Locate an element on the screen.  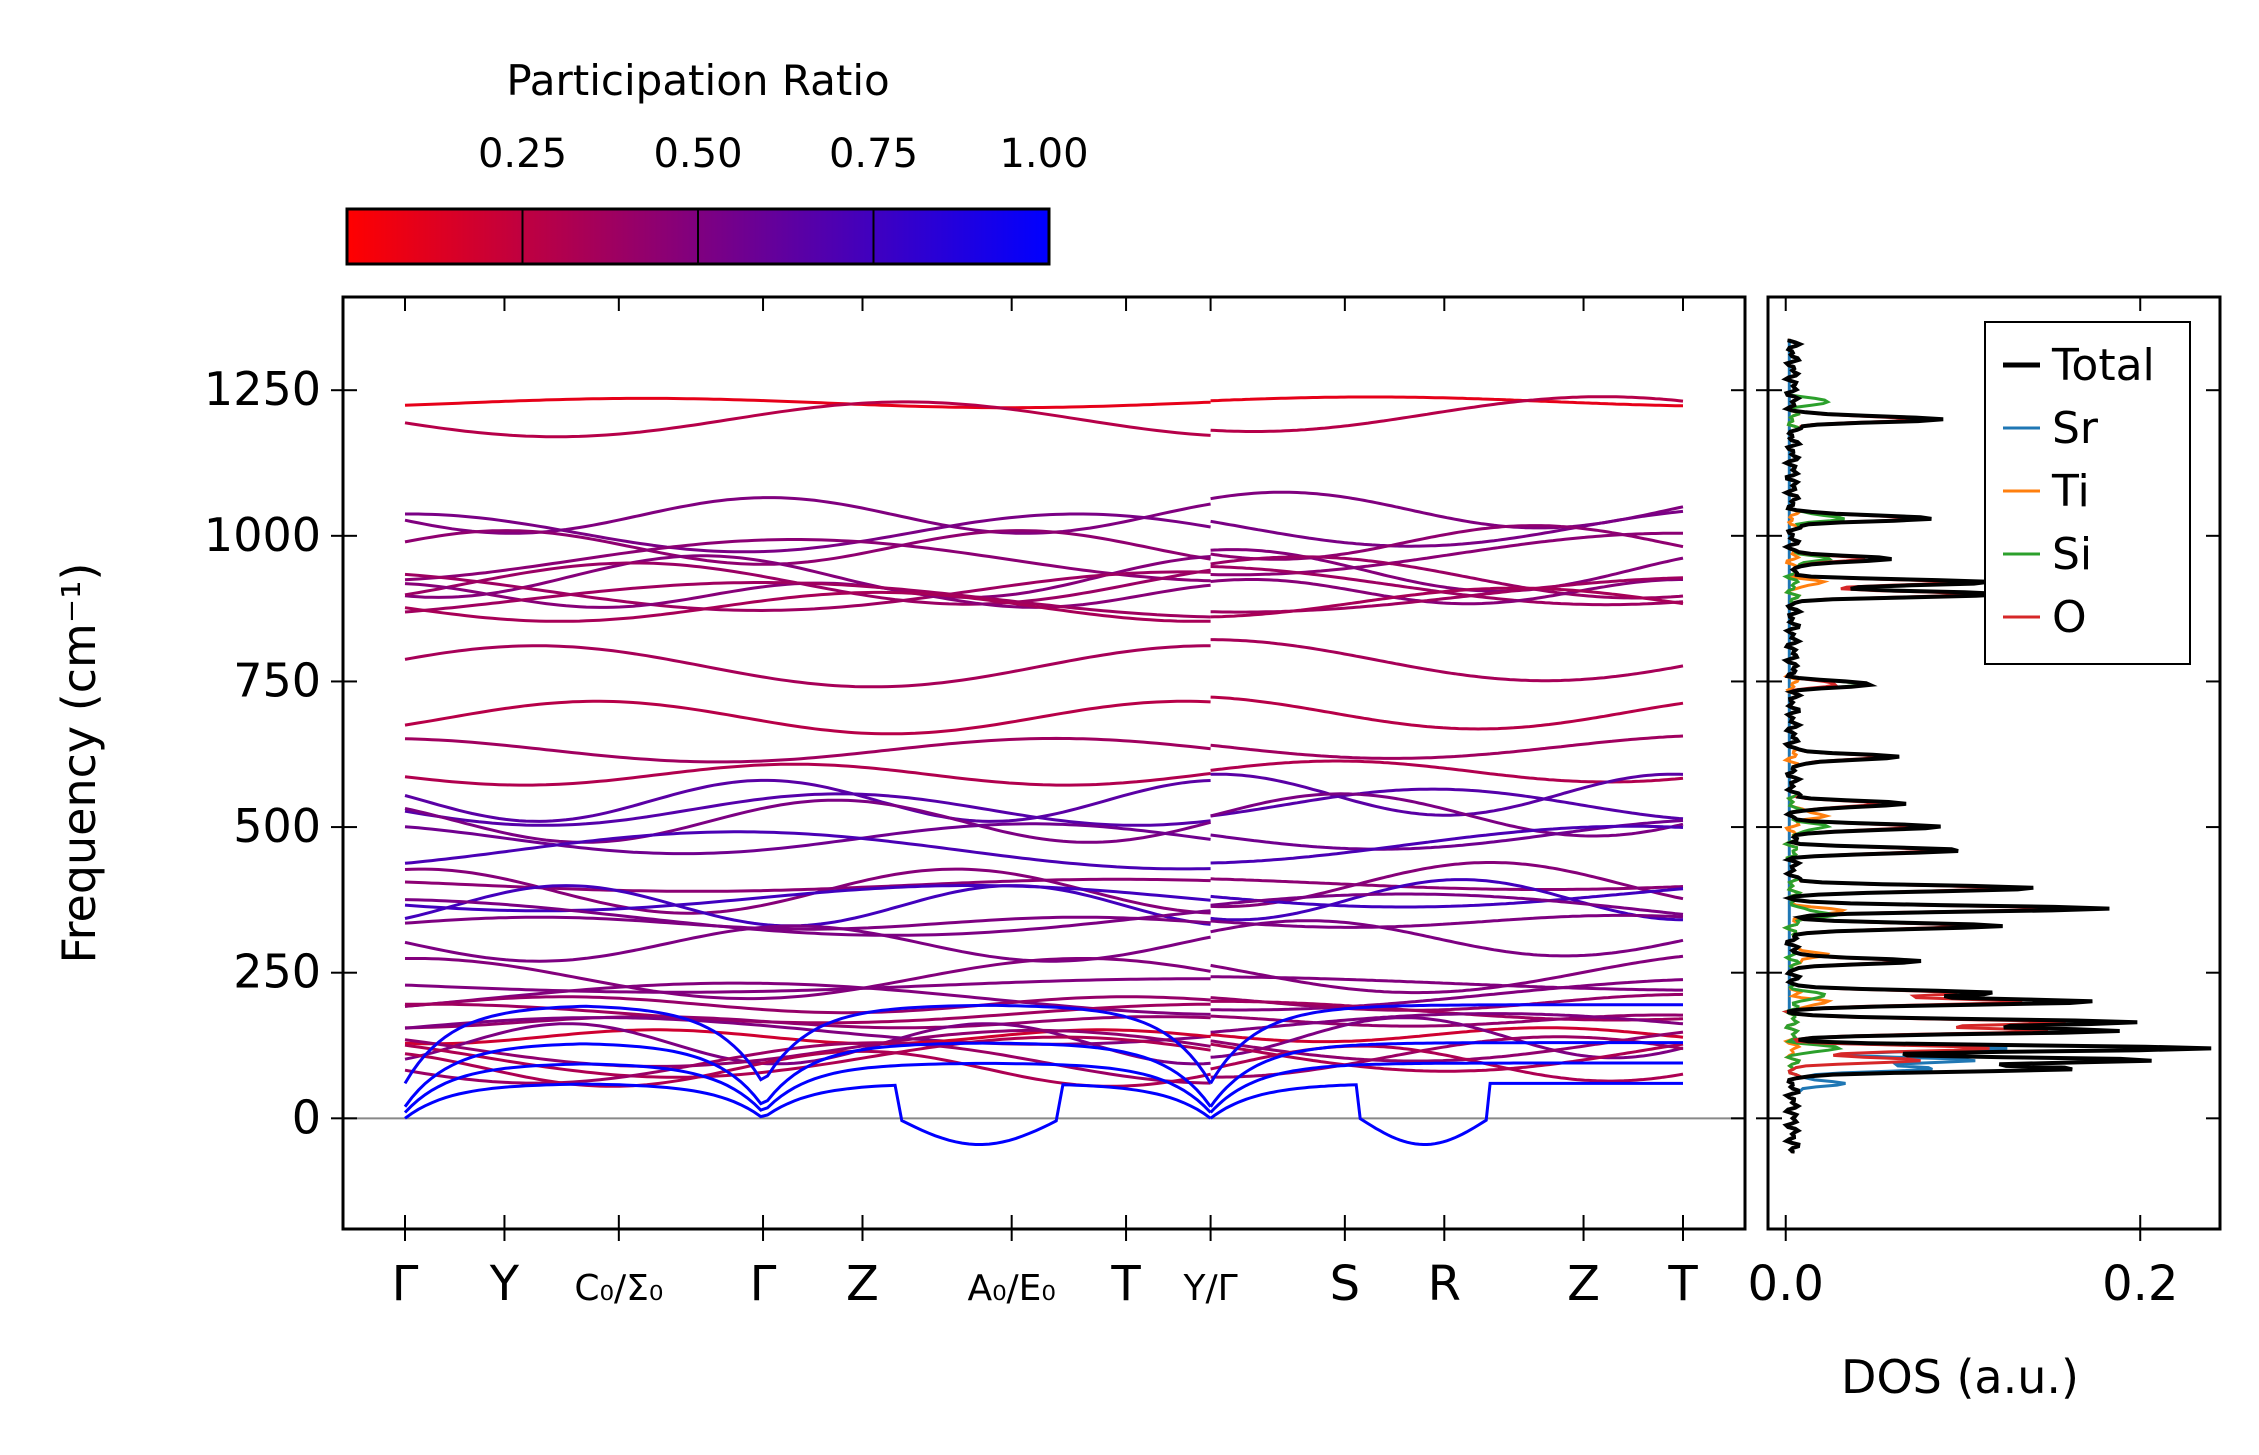
colorbar-title: Participation Ratio is located at coordinates (697, 80).